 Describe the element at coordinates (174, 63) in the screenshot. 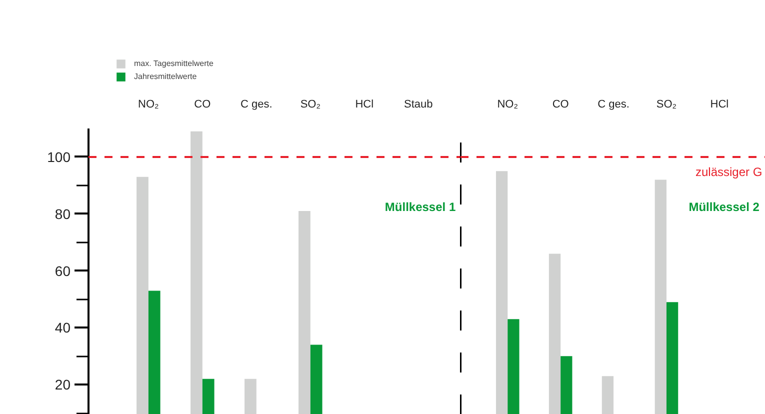

I see `legend-label: max. Tagesmittelwerte` at that location.